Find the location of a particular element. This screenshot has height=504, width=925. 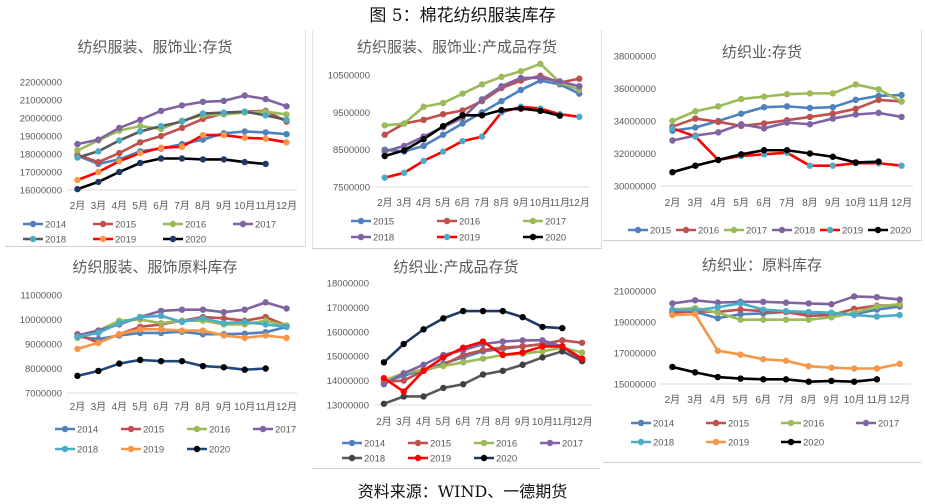

y-tick-label: 20000000 is located at coordinates (41, 119).